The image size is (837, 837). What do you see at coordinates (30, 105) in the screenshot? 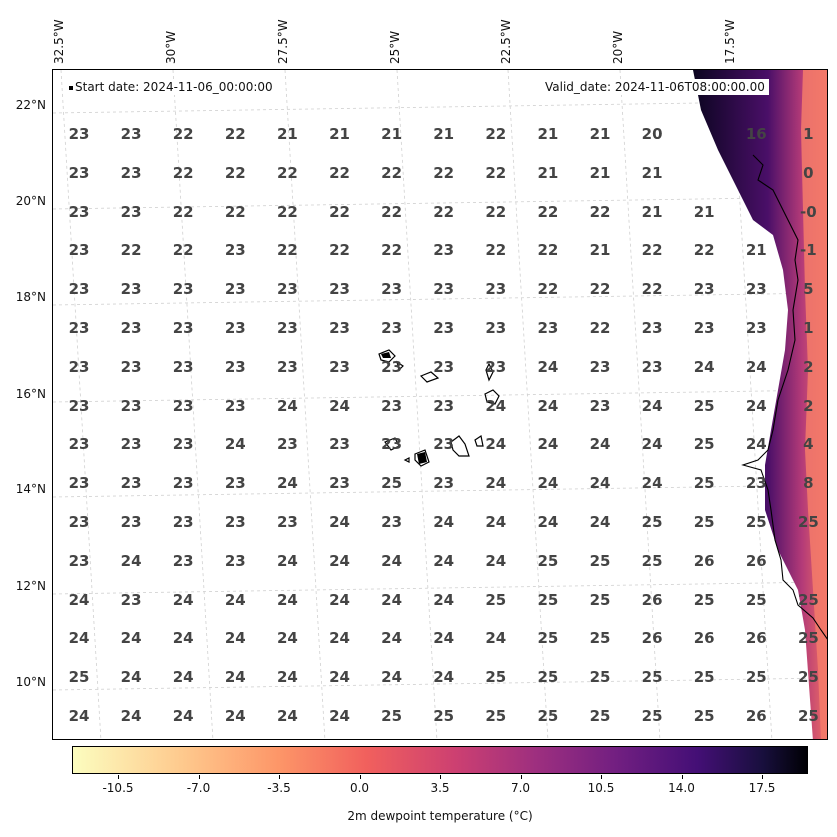
I see `latitude-label: 22°N` at bounding box center [30, 105].